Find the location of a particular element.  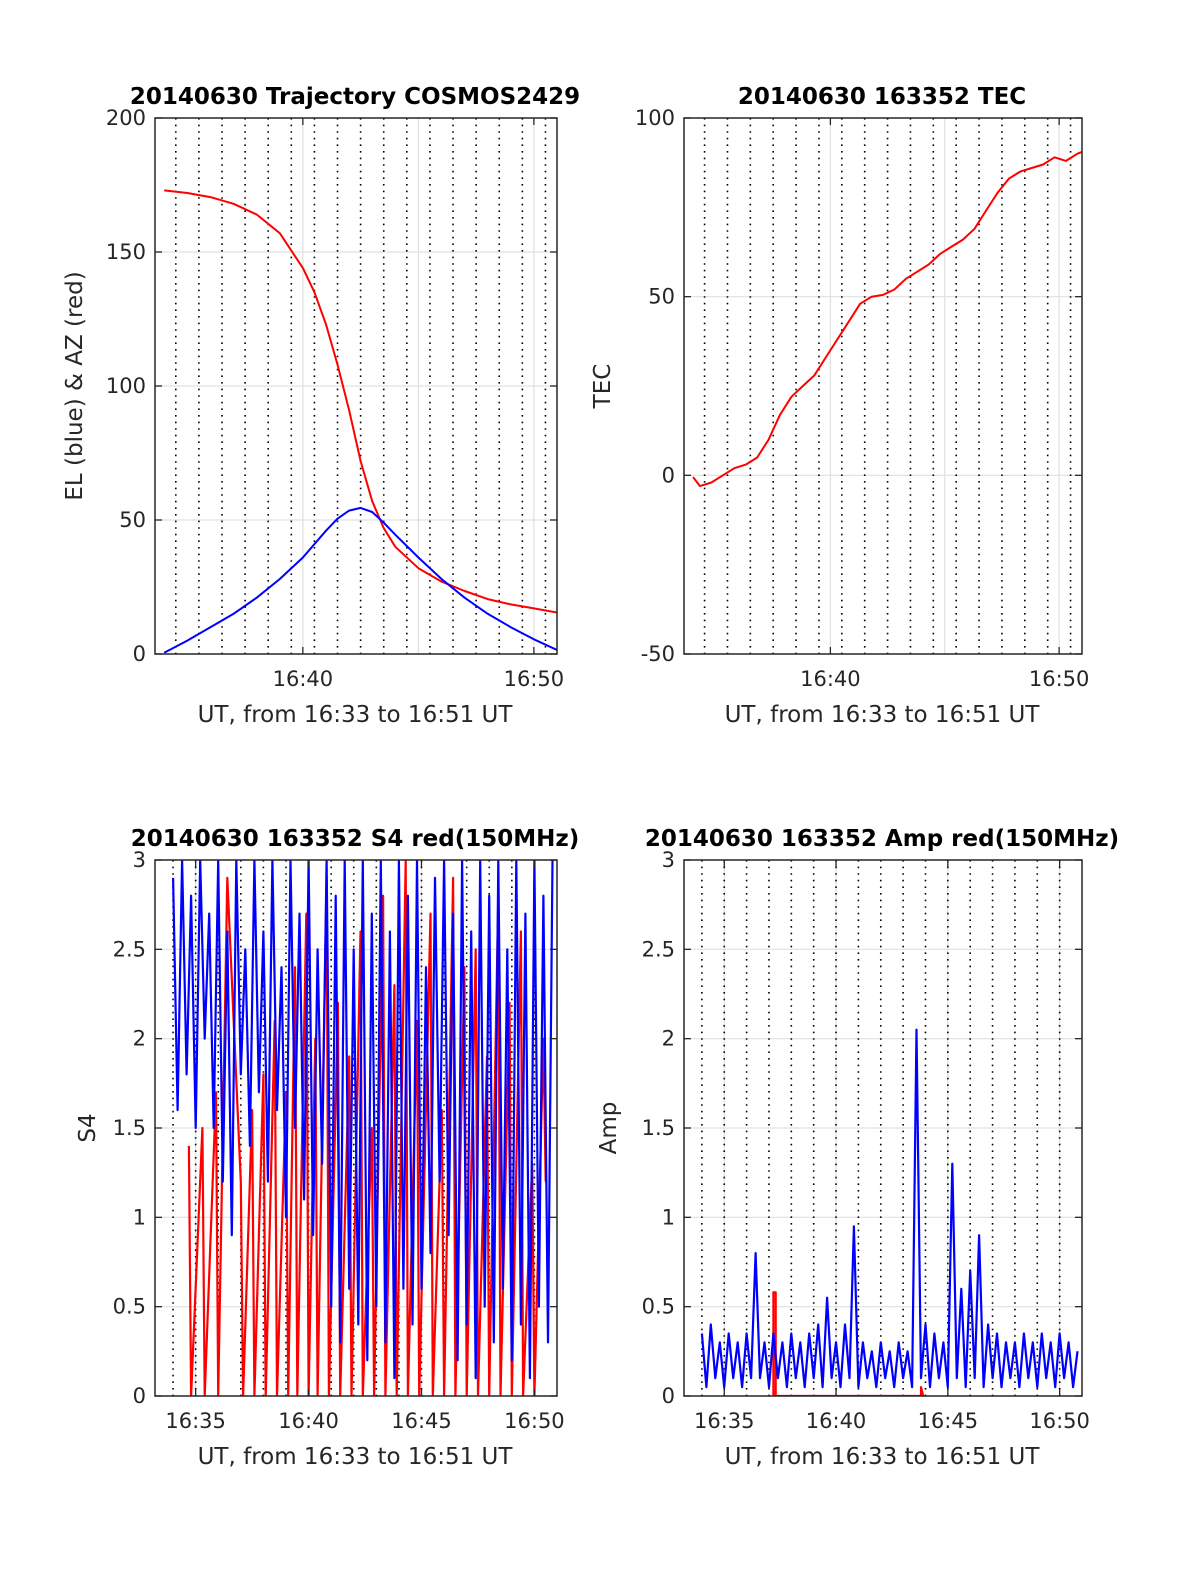

tec-ylabel: TEC is located at coordinates (603, 387).